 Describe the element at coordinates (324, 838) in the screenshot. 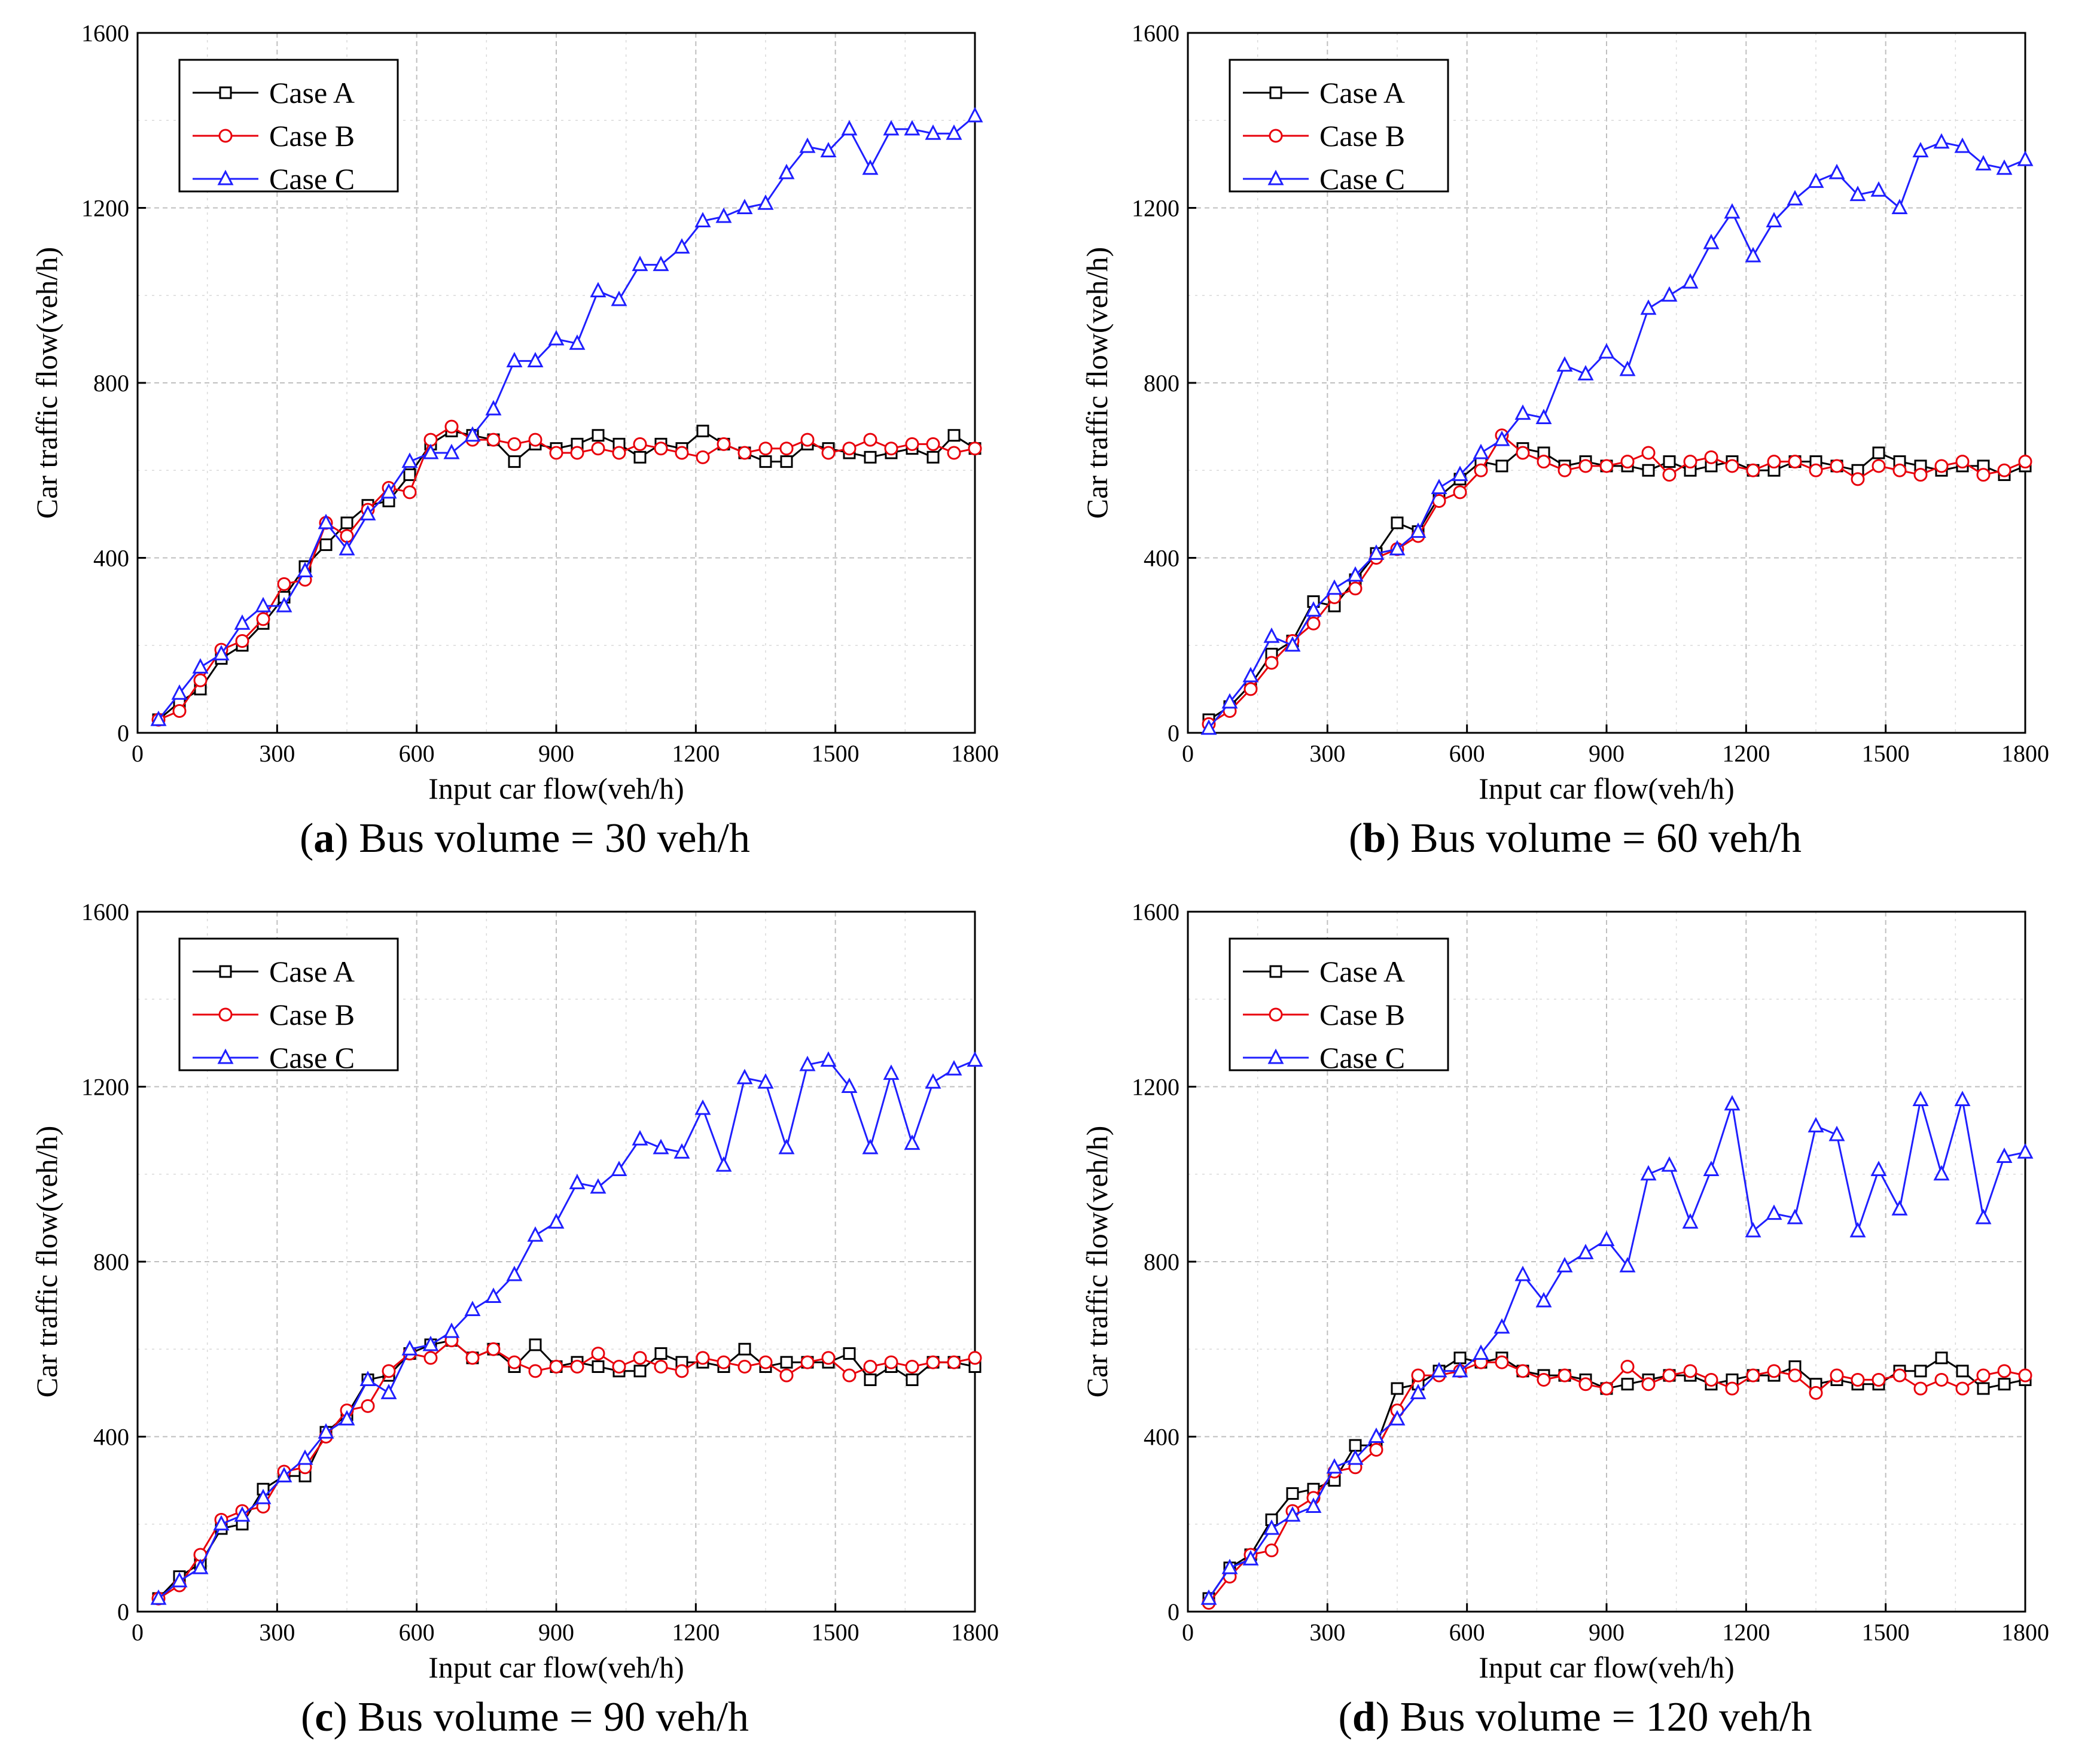

I see `caption-letter: a` at that location.